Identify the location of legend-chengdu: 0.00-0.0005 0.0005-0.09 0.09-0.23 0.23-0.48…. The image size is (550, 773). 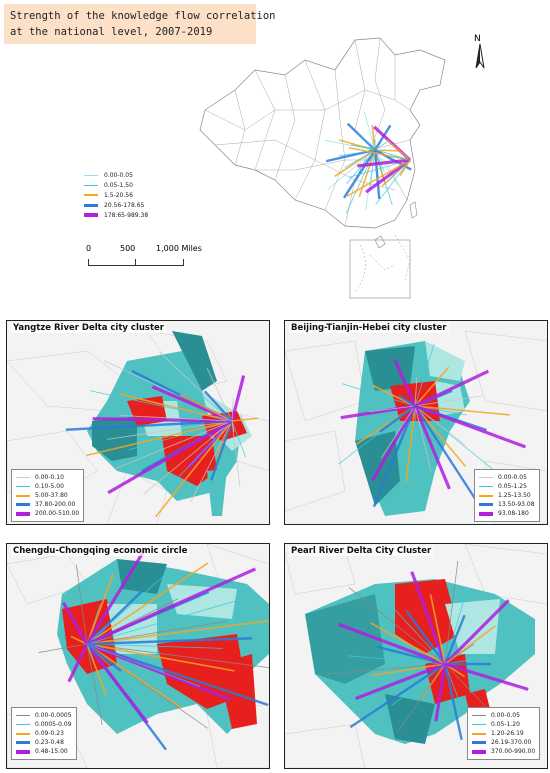
(44, 733).